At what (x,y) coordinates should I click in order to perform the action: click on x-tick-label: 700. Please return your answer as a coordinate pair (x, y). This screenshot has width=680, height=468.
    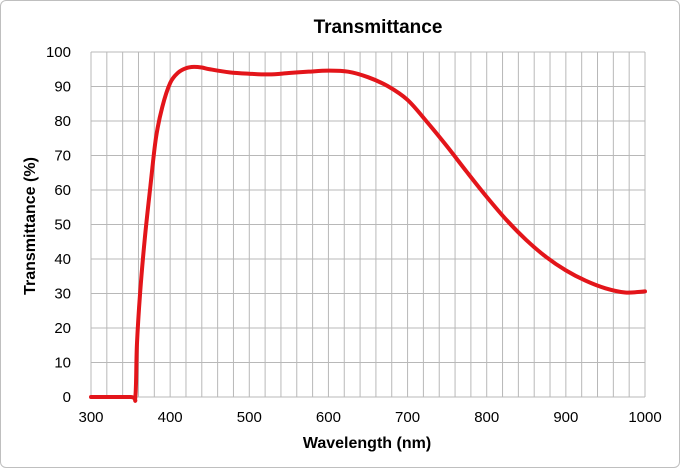
    Looking at the image, I should click on (407, 417).